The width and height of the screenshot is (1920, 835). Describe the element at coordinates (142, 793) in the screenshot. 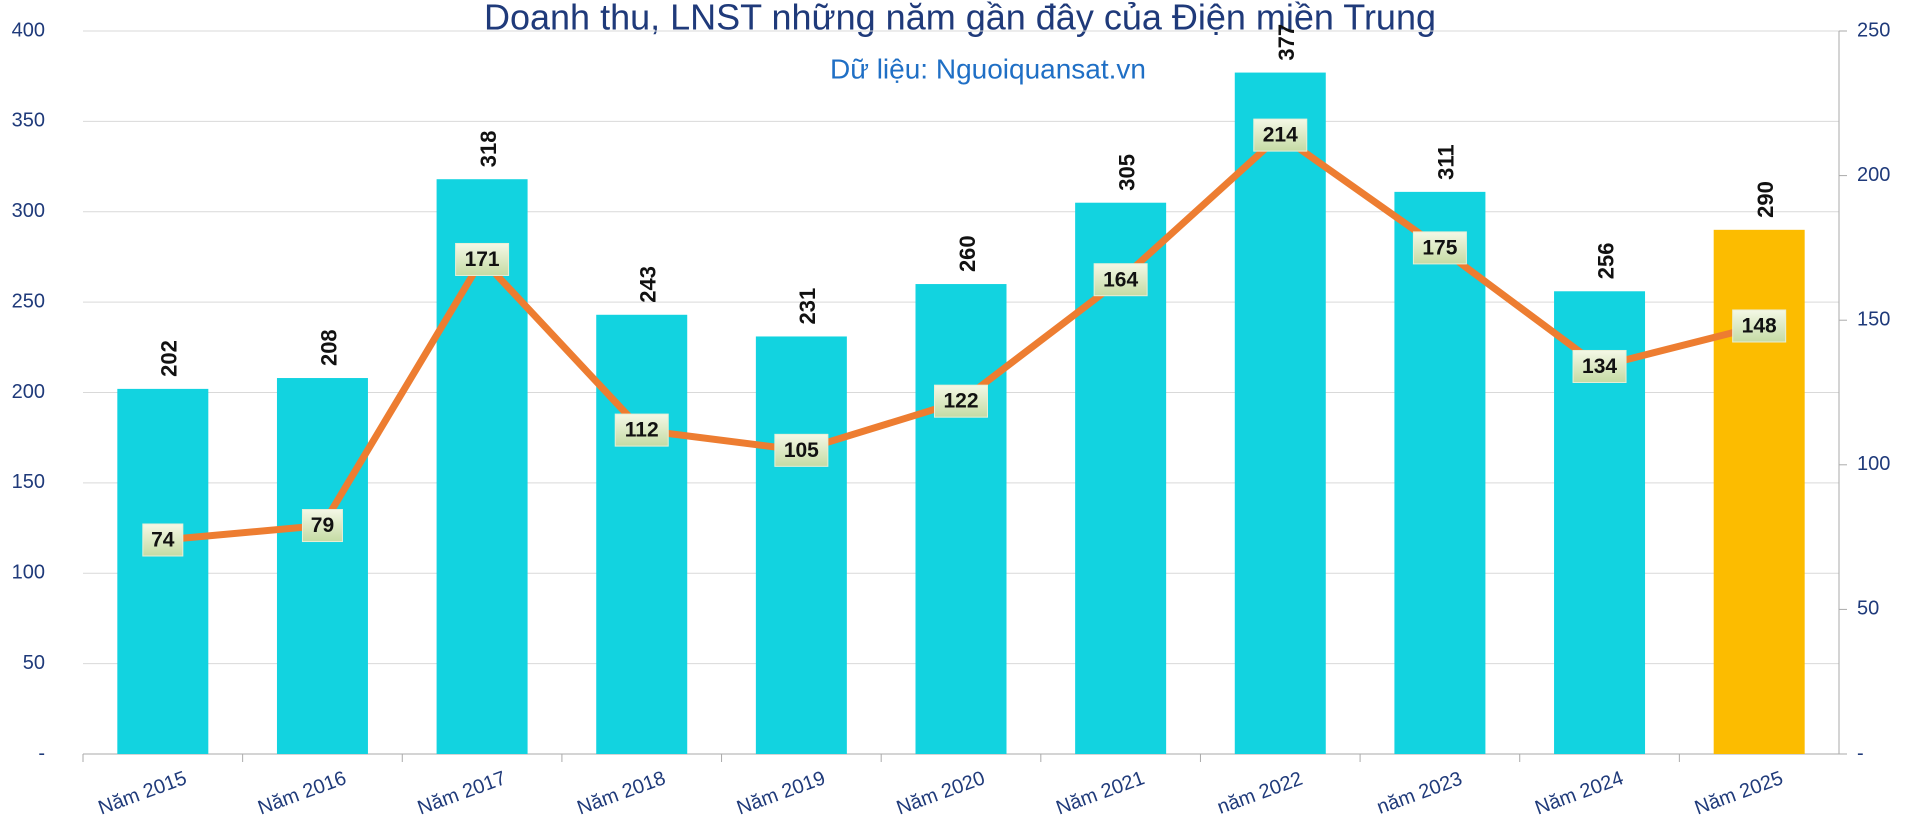

I see `x-tick-label: Năm 2015` at that location.